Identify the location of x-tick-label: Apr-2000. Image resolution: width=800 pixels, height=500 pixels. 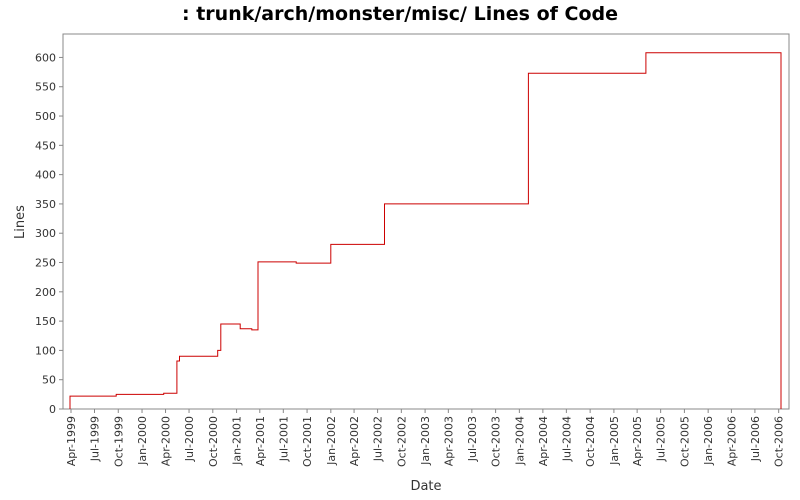
(166, 441).